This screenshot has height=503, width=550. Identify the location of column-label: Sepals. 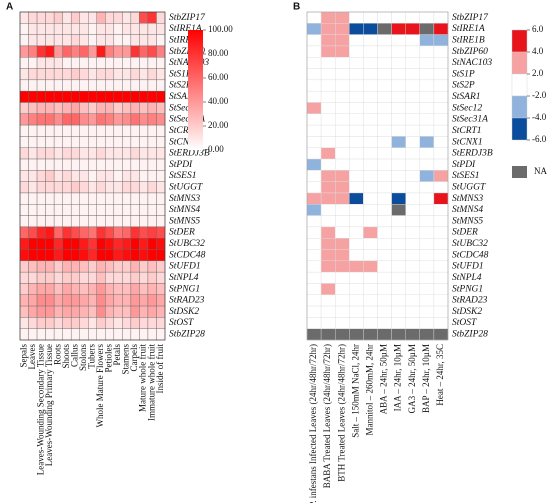
(23, 356).